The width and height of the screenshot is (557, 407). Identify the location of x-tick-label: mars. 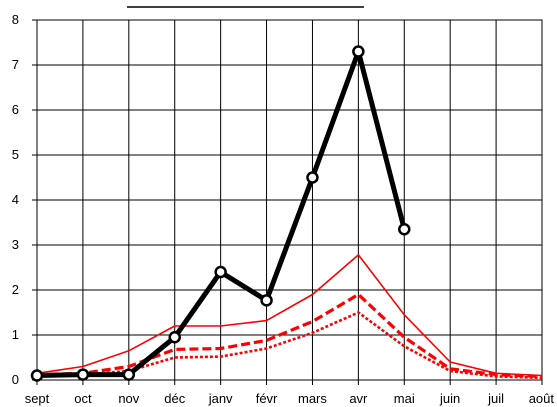
(312, 398).